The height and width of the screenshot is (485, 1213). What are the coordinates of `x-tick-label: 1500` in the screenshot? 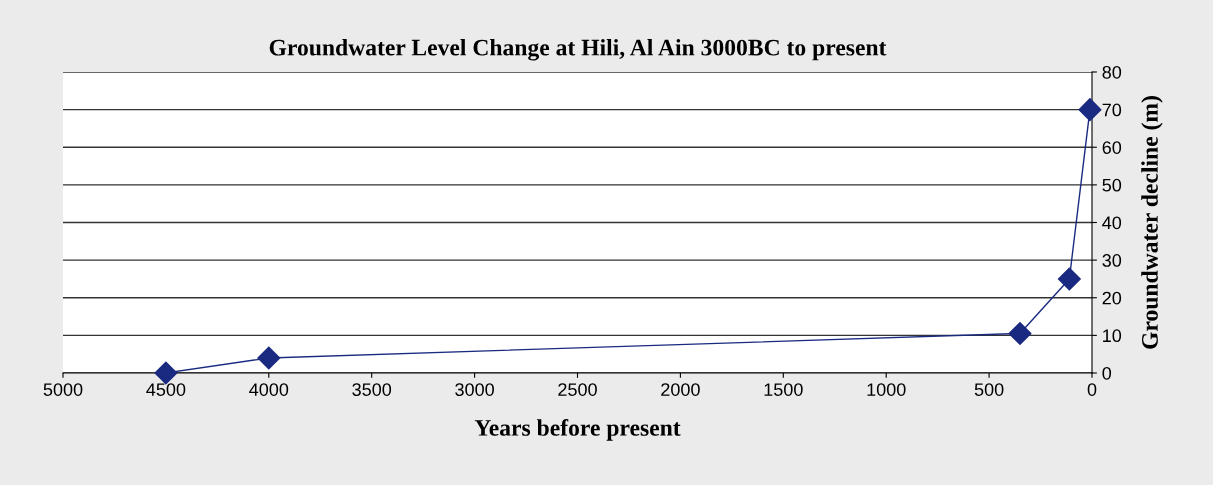 It's located at (783, 389).